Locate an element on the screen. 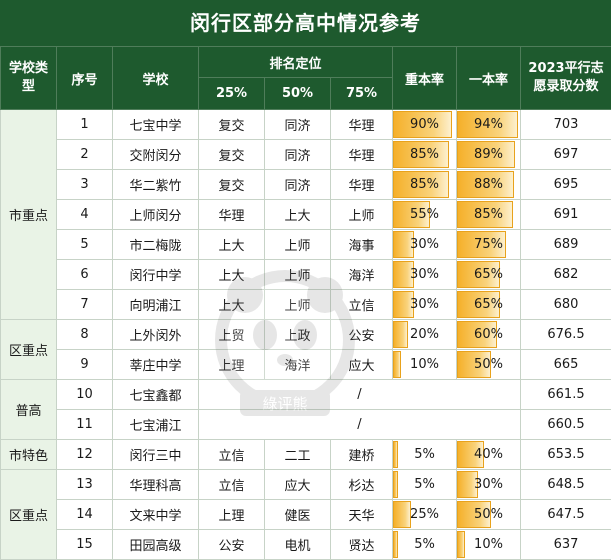 Image resolution: width=611 pixels, height=560 pixels. school-name-cell: 华二紫竹 is located at coordinates (156, 185).